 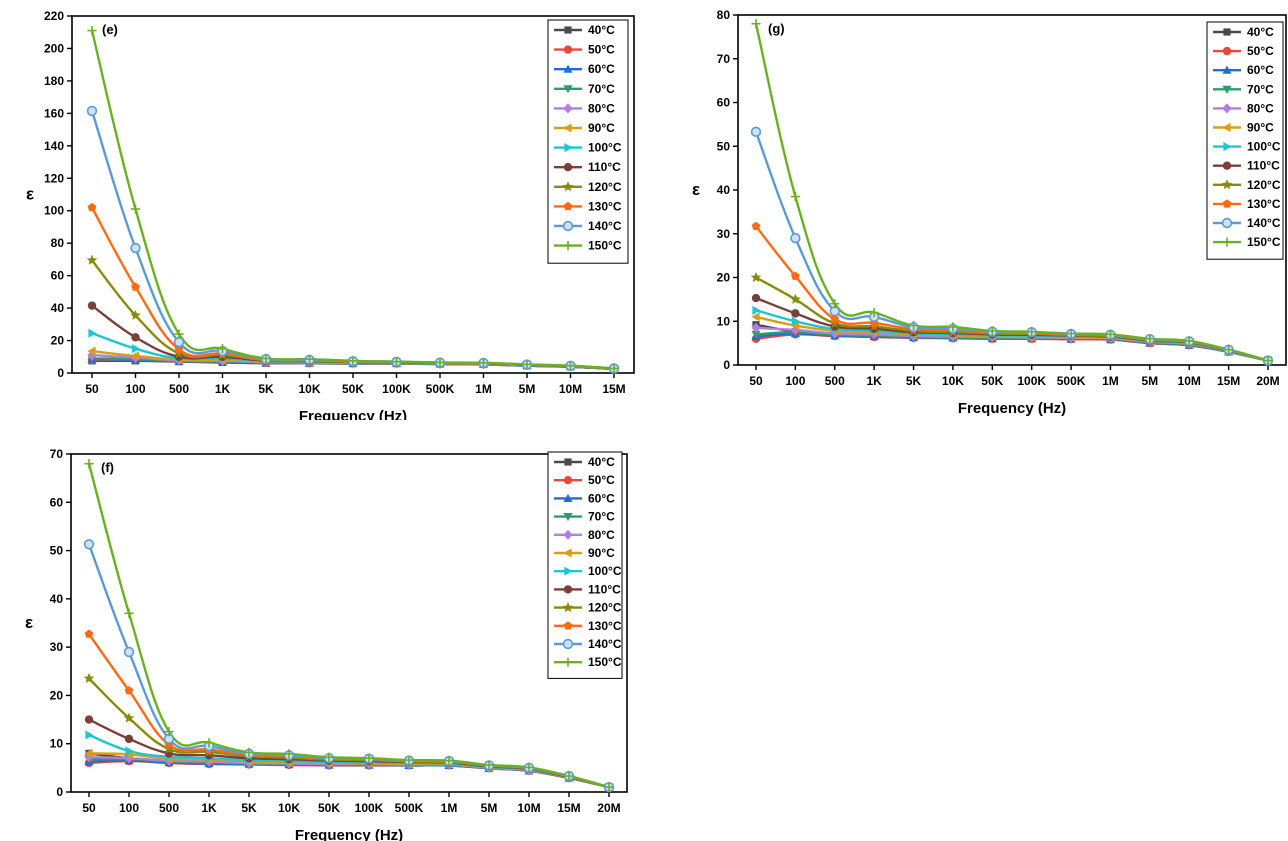 I want to click on y-tick-label: 30, so click(x=724, y=234).